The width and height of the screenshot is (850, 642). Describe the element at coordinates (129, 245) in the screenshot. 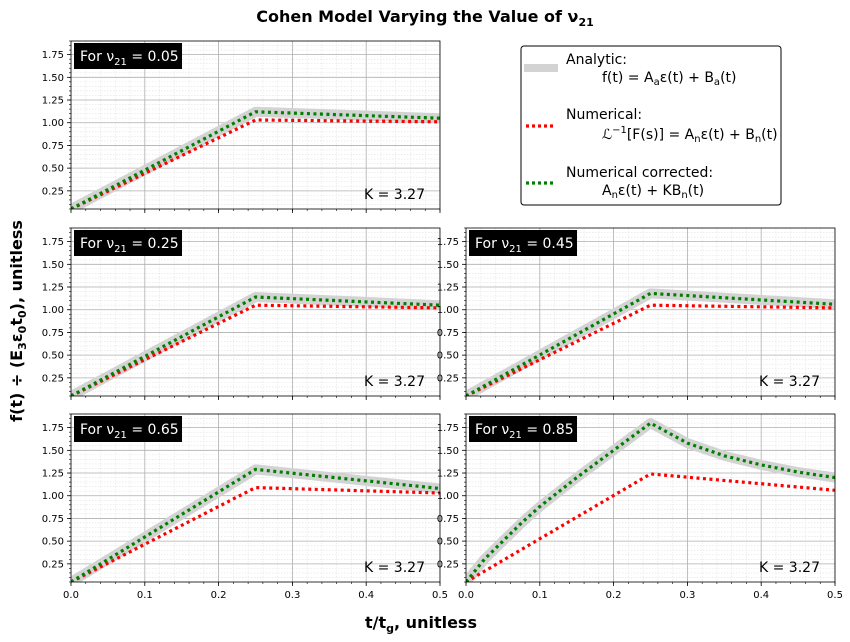

I see `panel-label-text: For ν21 = 0.25` at that location.